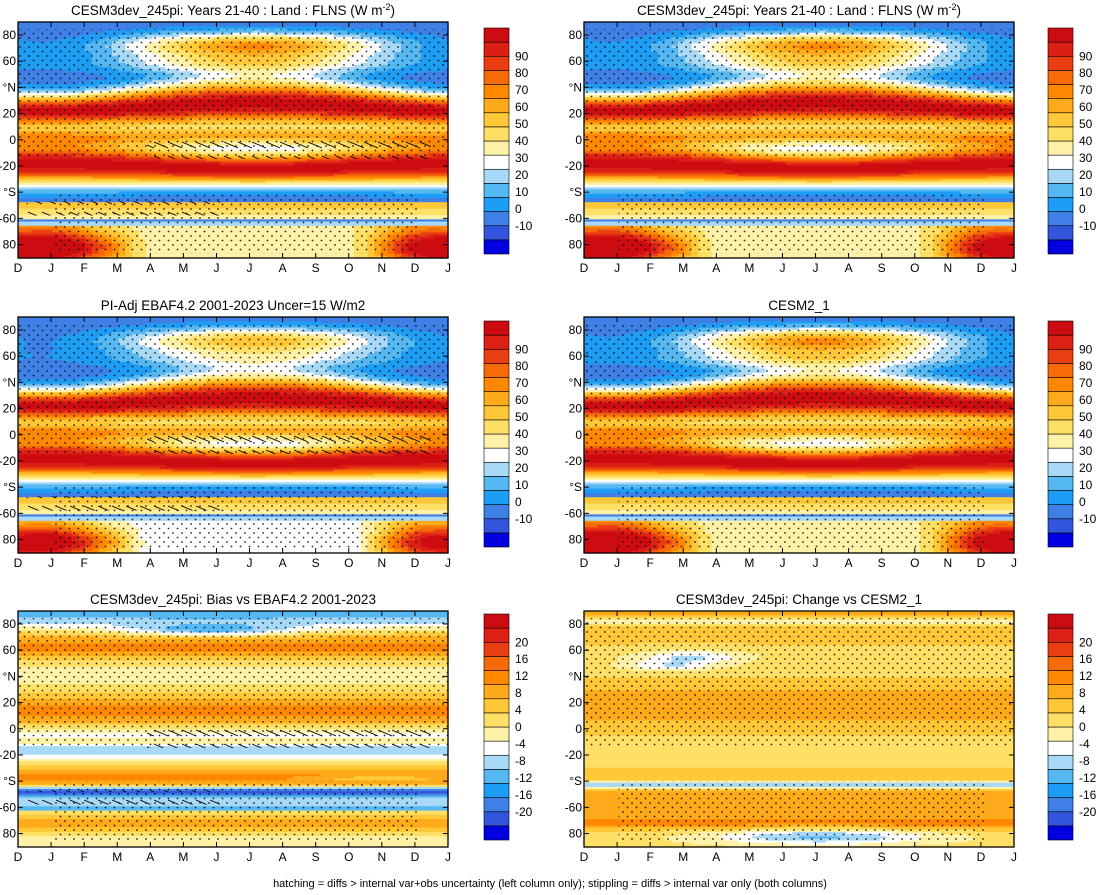 The width and height of the screenshot is (1100, 895). I want to click on colorbar-tick-label: 50, so click(1086, 417).